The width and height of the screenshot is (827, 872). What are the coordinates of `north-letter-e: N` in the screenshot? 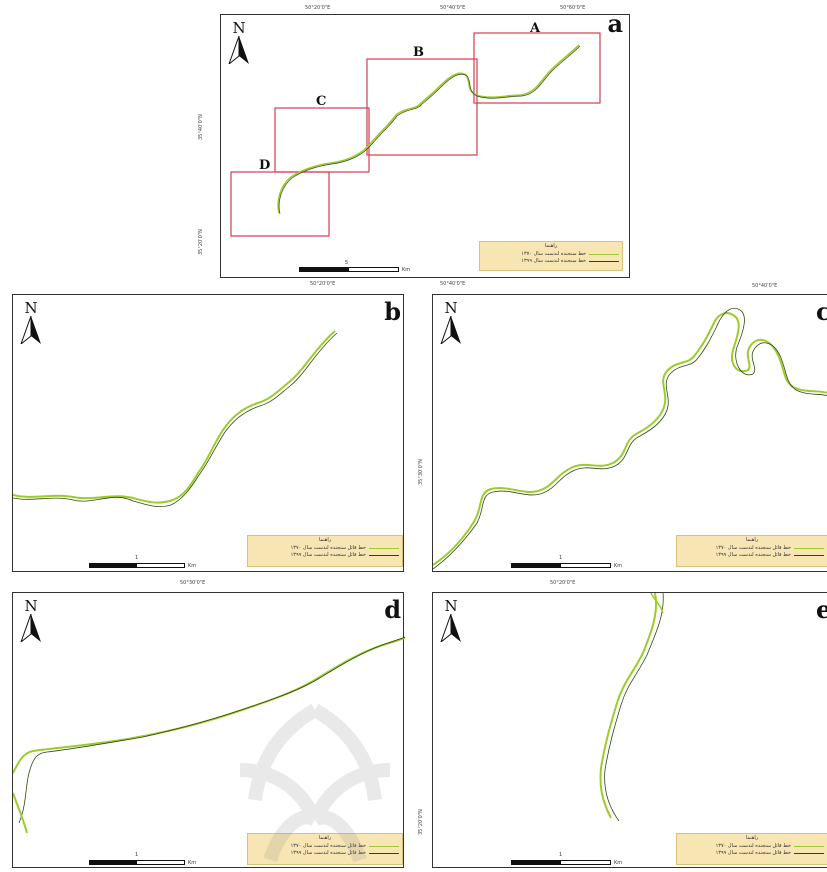 It's located at (451, 606).